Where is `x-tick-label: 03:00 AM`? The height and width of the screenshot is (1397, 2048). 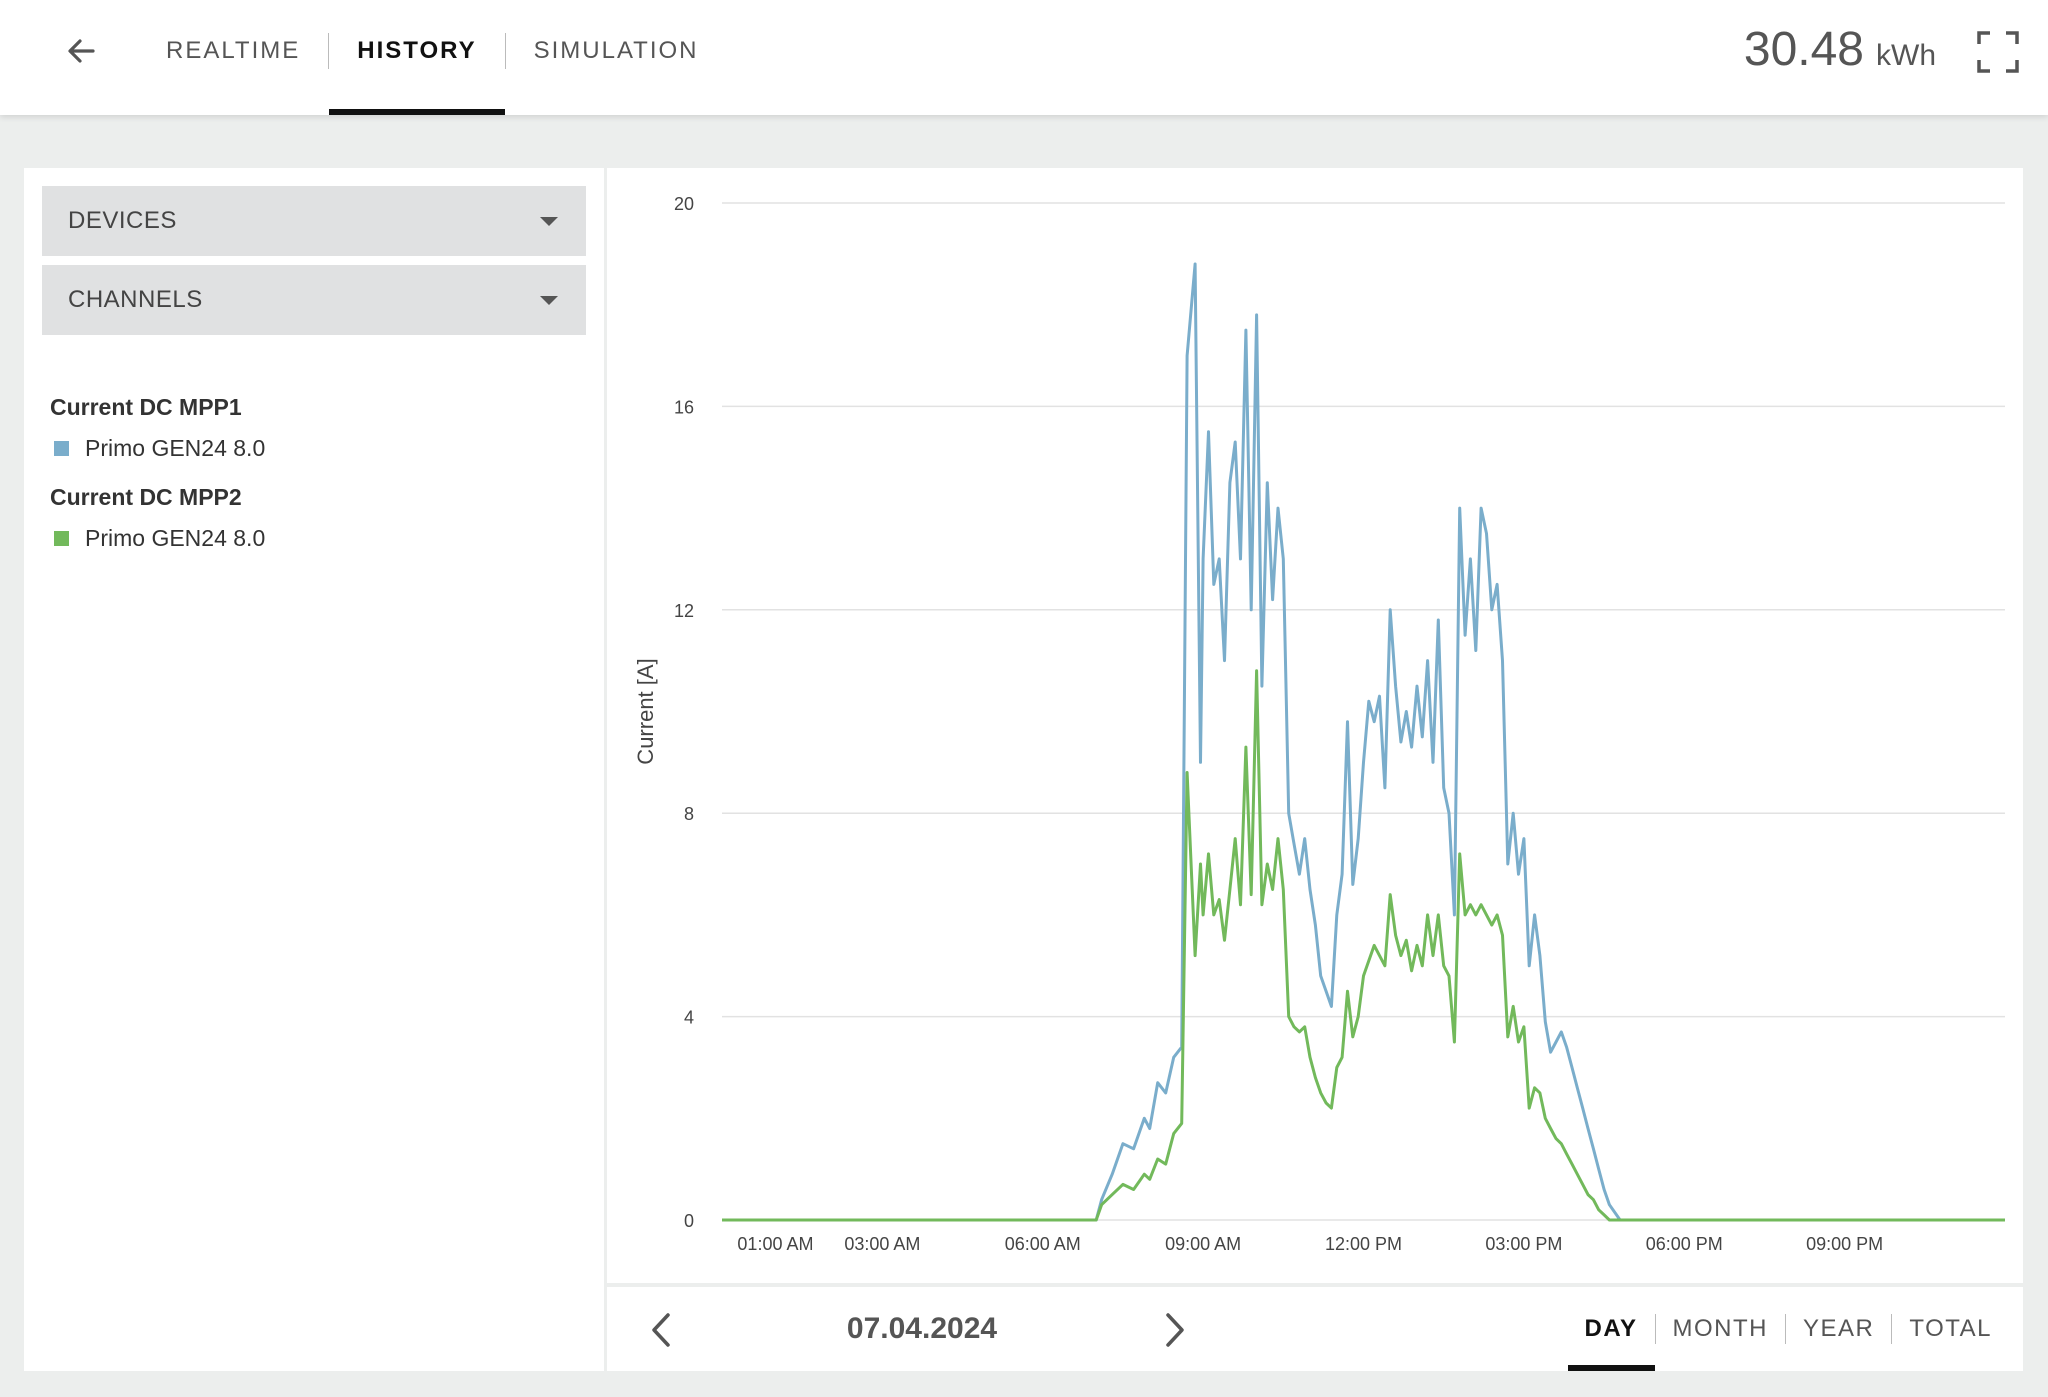
x-tick-label: 03:00 AM is located at coordinates (882, 1244).